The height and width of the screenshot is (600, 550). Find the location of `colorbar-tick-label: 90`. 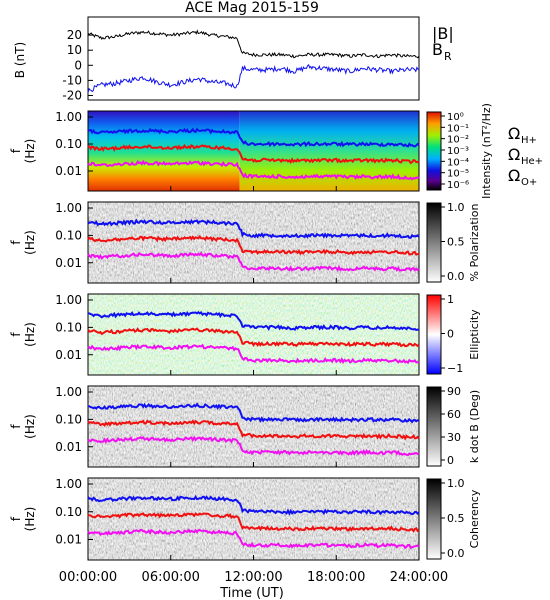

colorbar-tick-label: 90 is located at coordinates (454, 391).